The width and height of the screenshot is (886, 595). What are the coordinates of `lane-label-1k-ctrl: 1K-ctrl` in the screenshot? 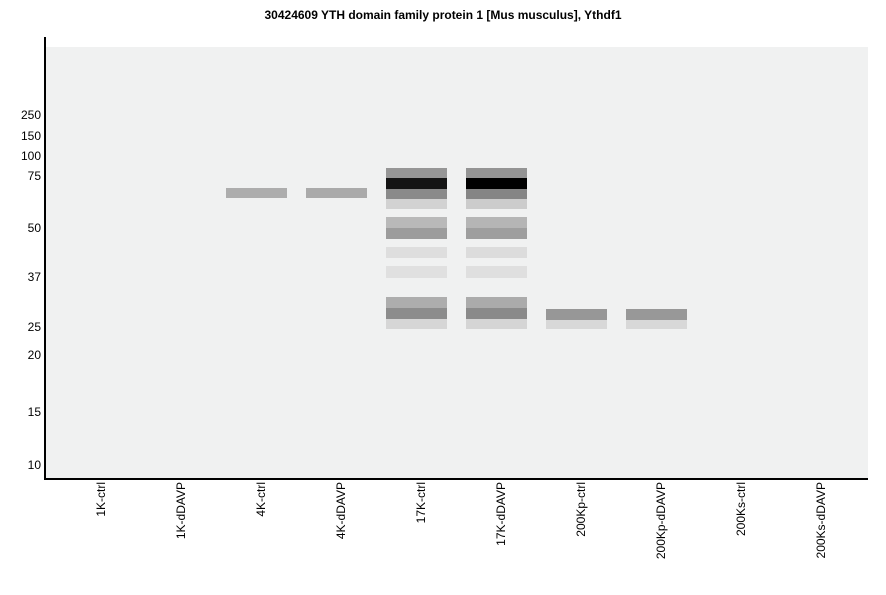 It's located at (101, 499).